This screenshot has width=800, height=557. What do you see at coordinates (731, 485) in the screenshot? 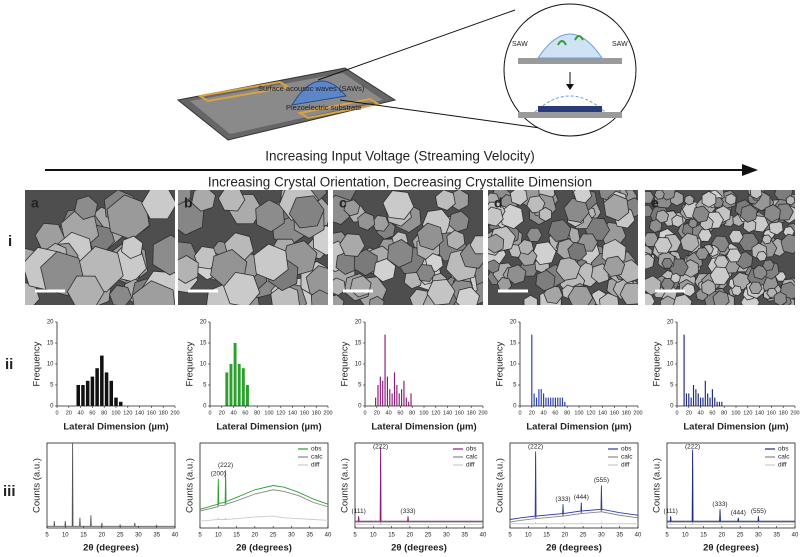
I see `plot-frame` at bounding box center [731, 485].